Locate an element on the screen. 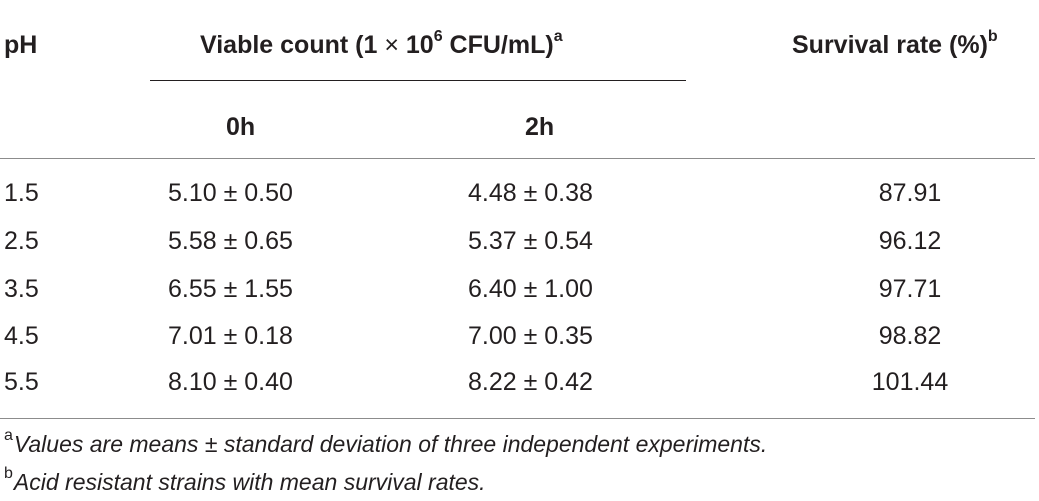  cell-count-0h: 6.55 ± 1.55 is located at coordinates (230, 289).